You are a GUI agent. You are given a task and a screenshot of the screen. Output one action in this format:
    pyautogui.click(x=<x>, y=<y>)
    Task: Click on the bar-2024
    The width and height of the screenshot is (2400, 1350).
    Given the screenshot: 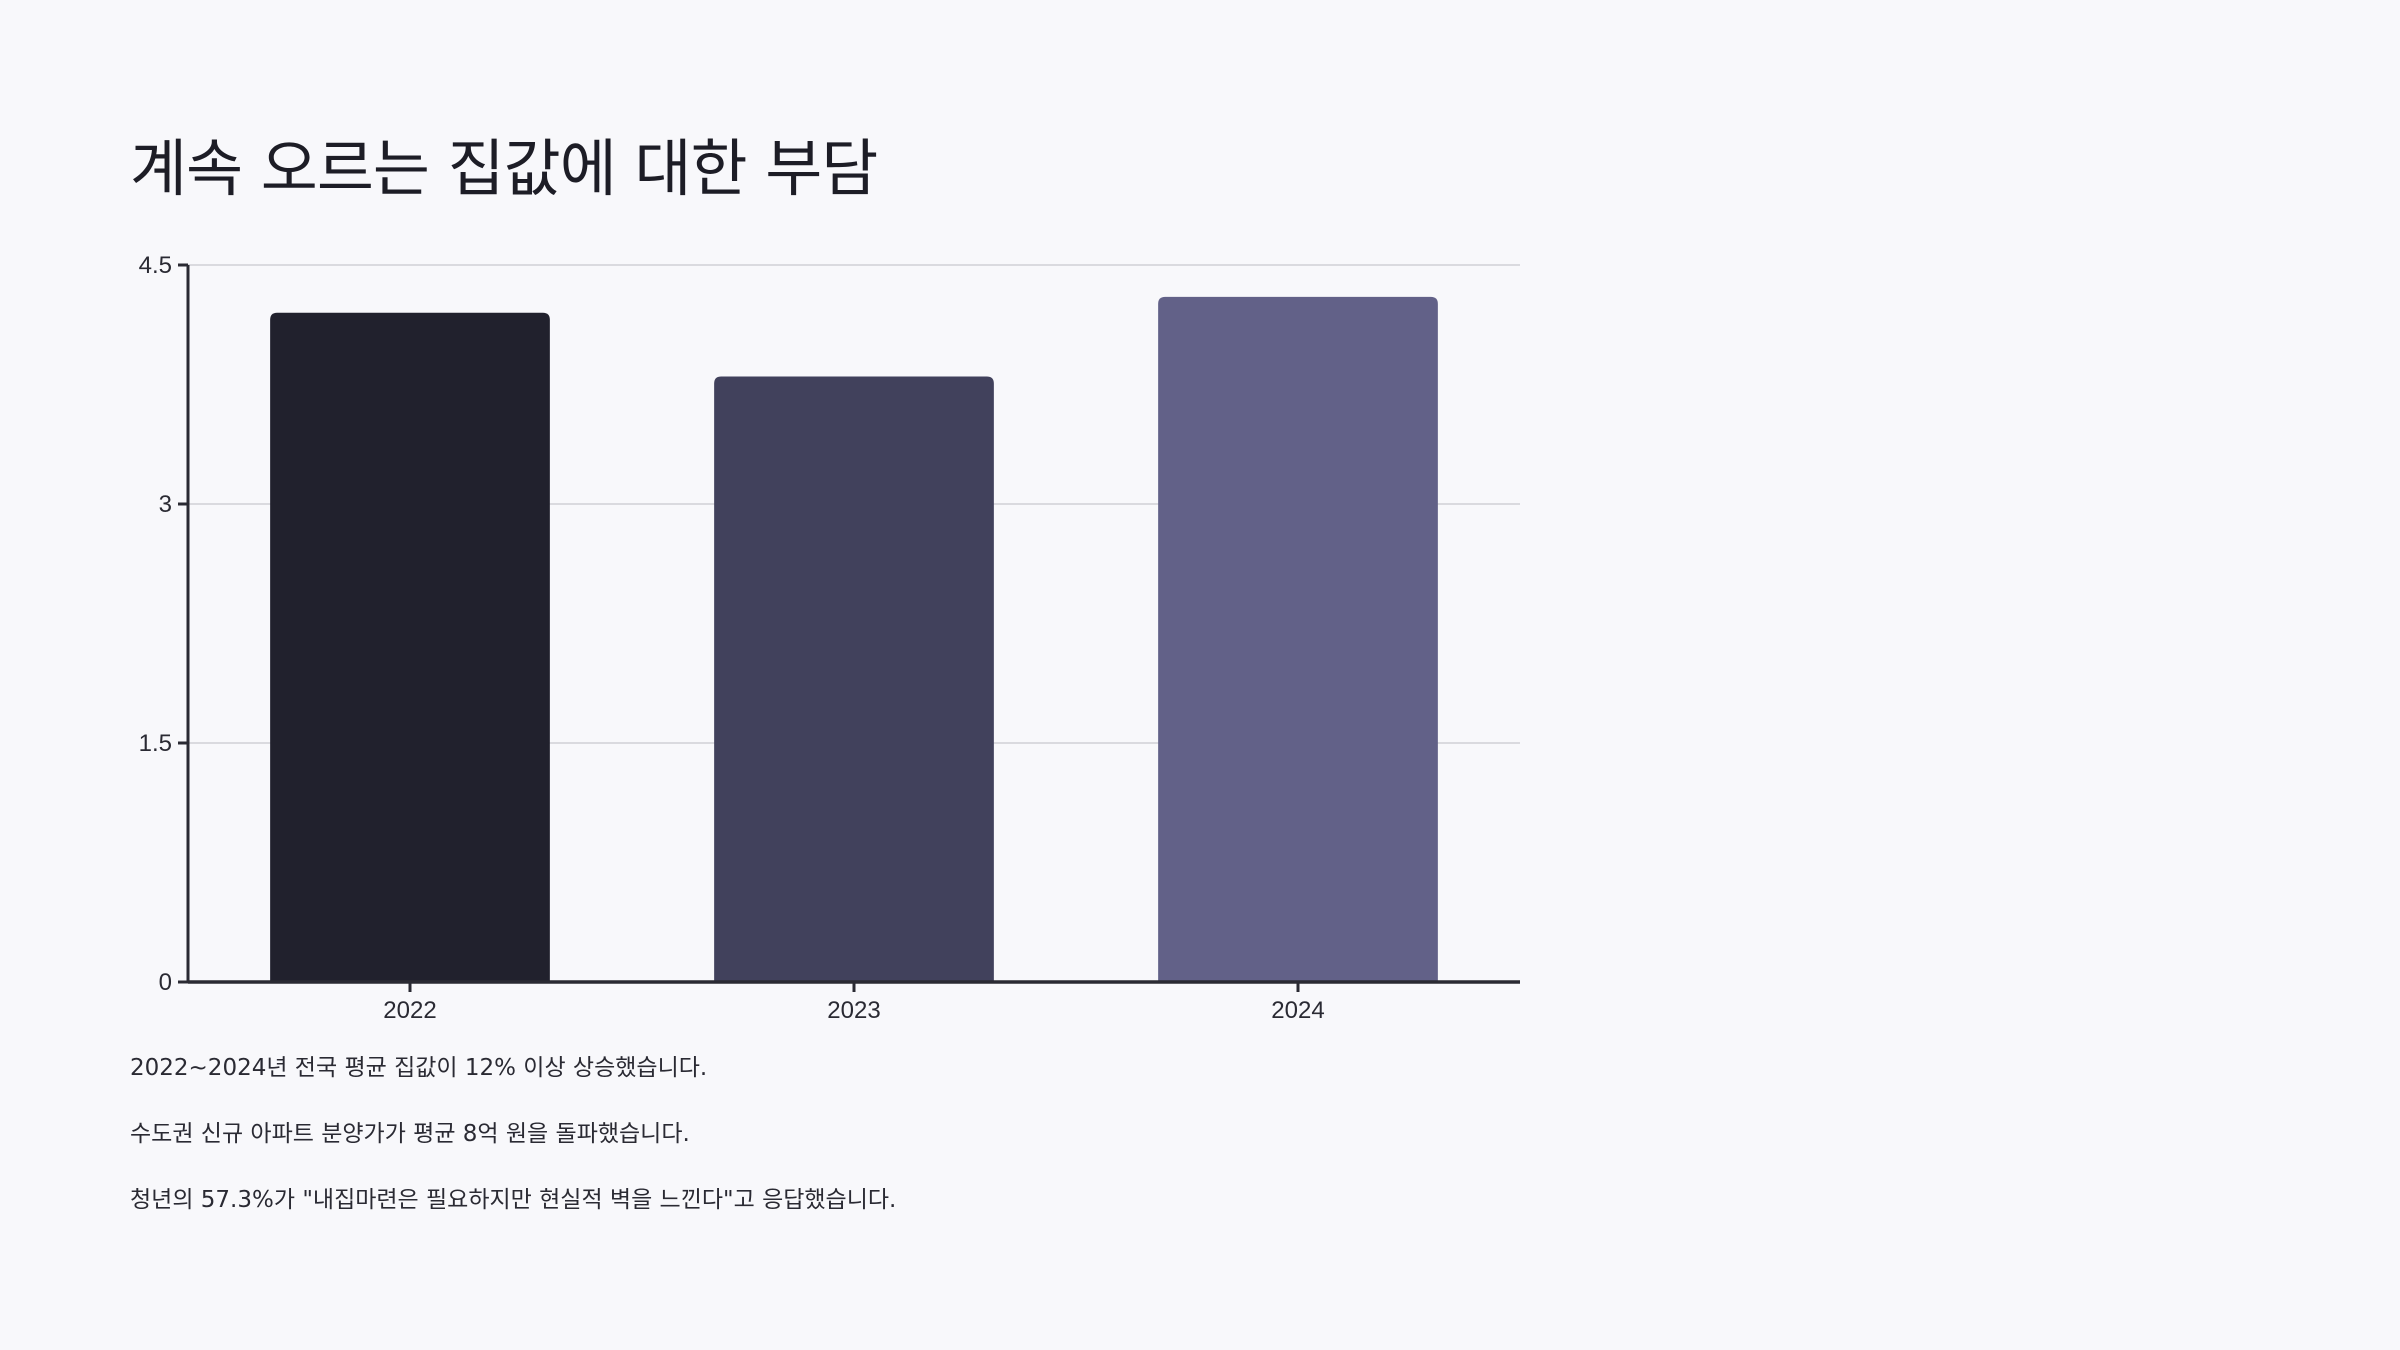 What is the action you would take?
    pyautogui.click(x=1298, y=639)
    